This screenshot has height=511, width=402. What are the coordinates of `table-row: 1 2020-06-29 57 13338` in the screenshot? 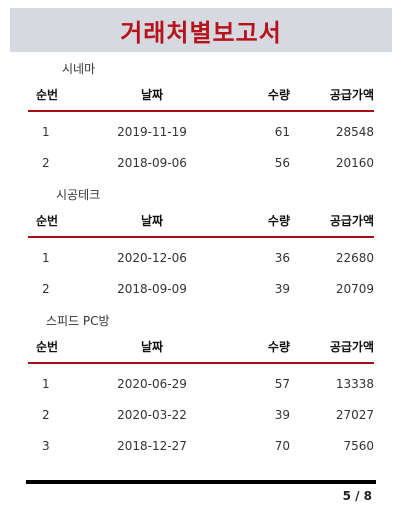 It's located at (201, 383).